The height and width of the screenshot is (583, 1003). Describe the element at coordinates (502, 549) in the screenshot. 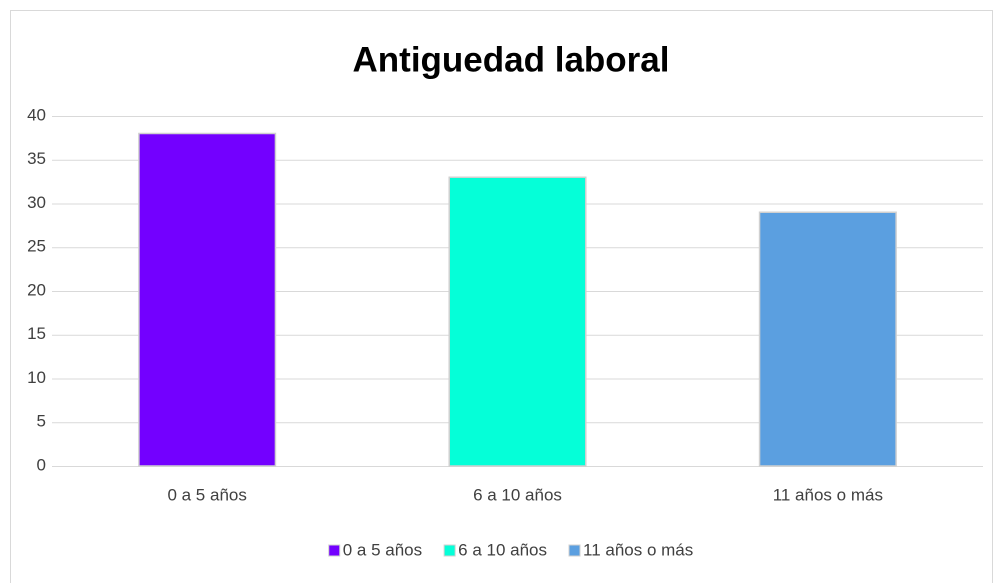

I see `legend-label: 6 a 10 años` at that location.